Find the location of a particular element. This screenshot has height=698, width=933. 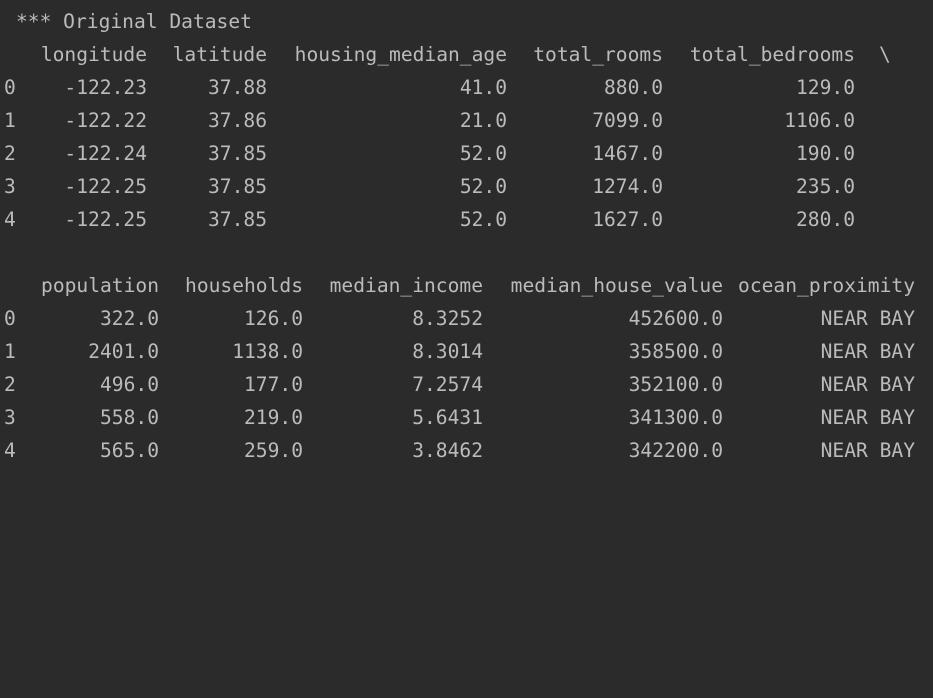

table-row: 1 -122.22 37.86 21.0 7099.0 1106.0 is located at coordinates (466, 120).